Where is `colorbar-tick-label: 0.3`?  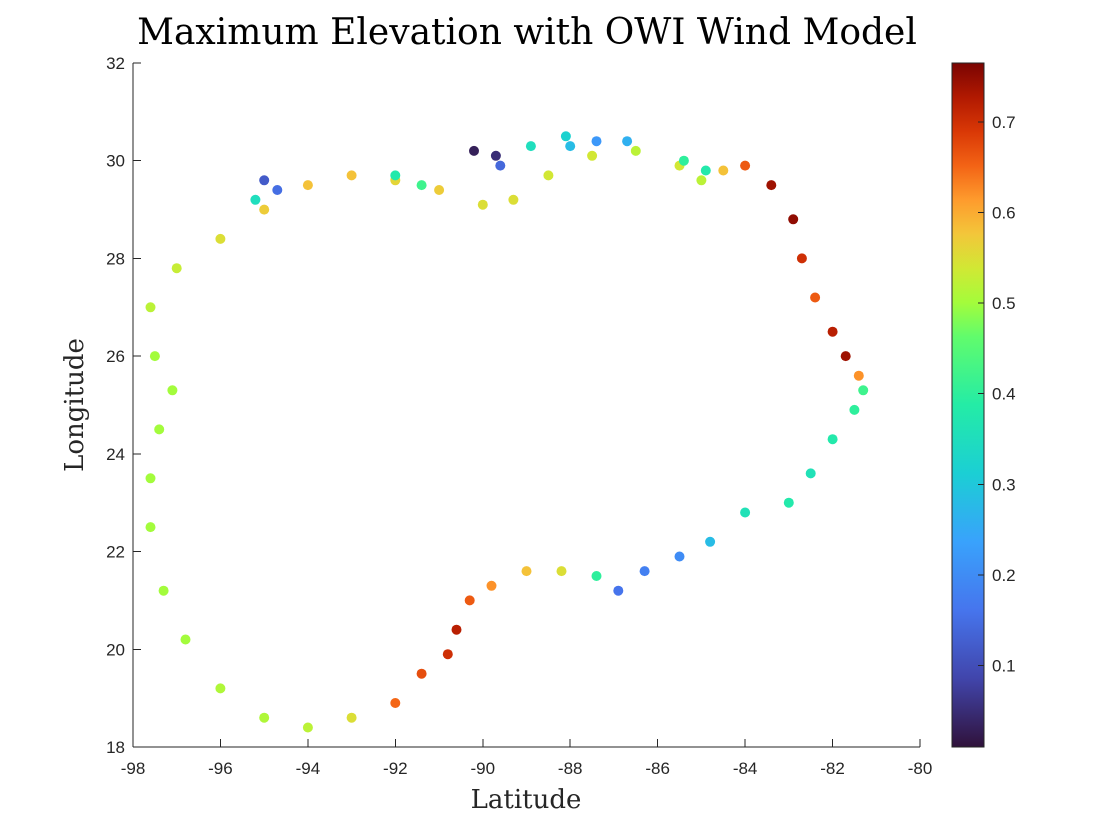
colorbar-tick-label: 0.3 is located at coordinates (1004, 484).